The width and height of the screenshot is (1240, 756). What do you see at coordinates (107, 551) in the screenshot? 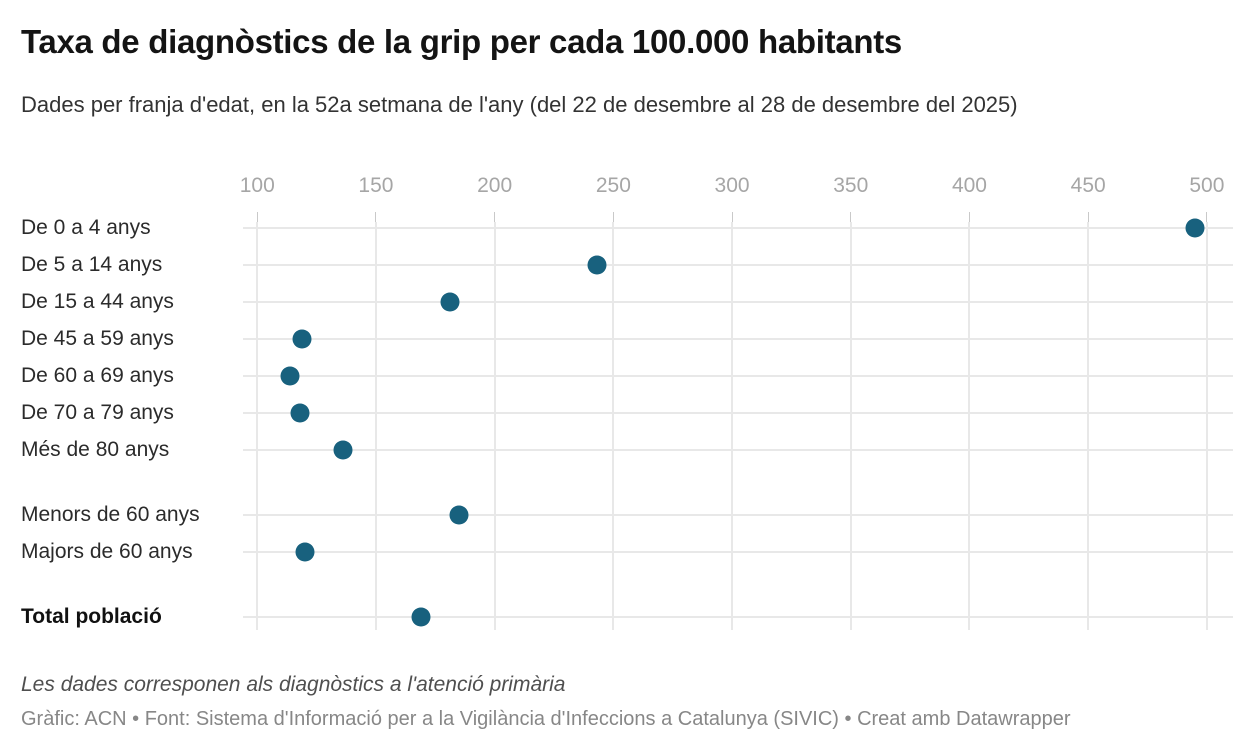
I see `row-label: Majors de 60 anys` at bounding box center [107, 551].